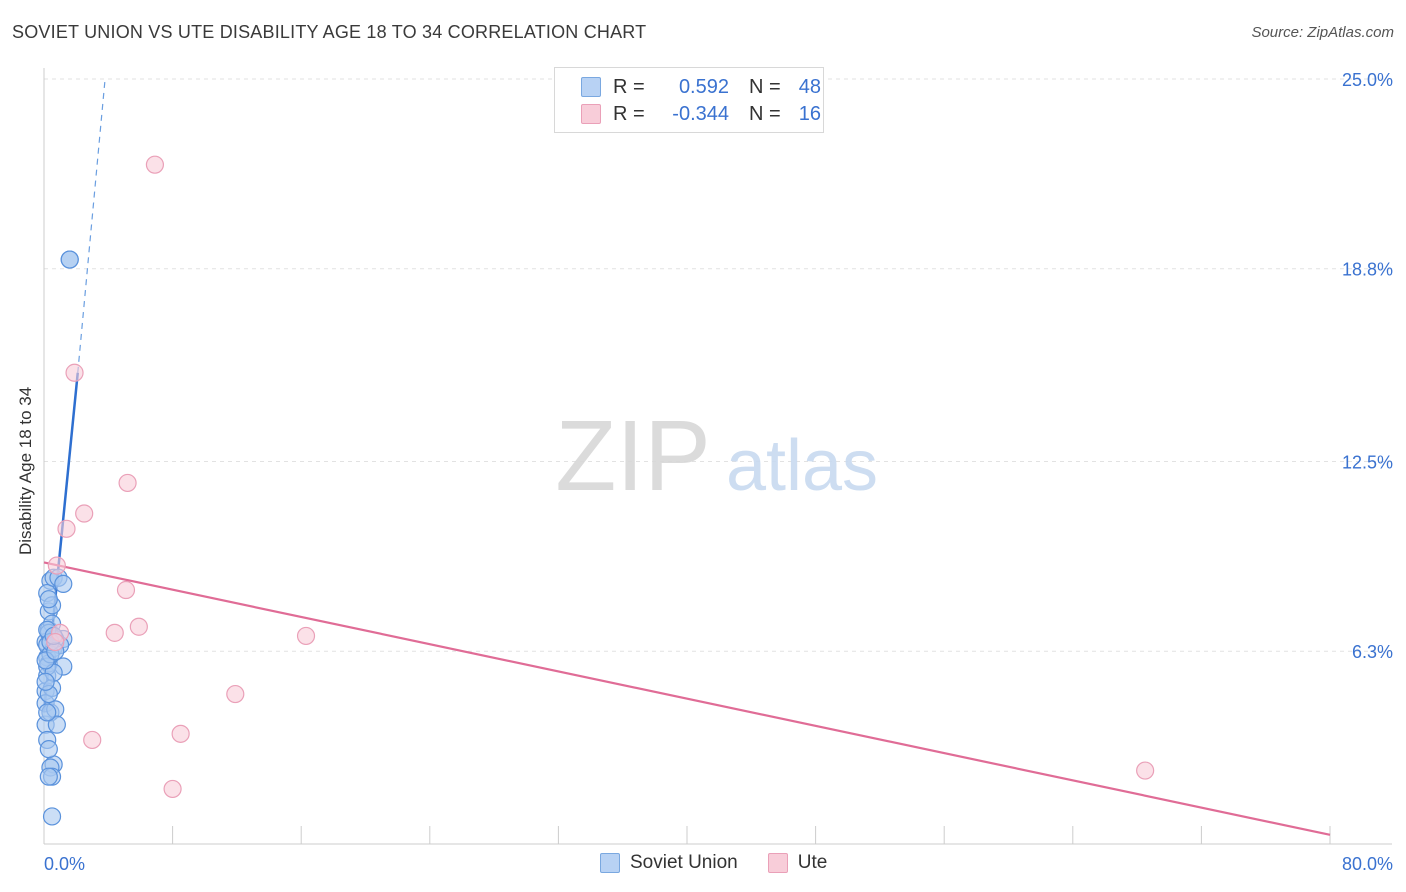 The height and width of the screenshot is (892, 1406). I want to click on correlation-legend: R = 0.592 N = 48 R = -0.344 N = 16, so click(689, 100).